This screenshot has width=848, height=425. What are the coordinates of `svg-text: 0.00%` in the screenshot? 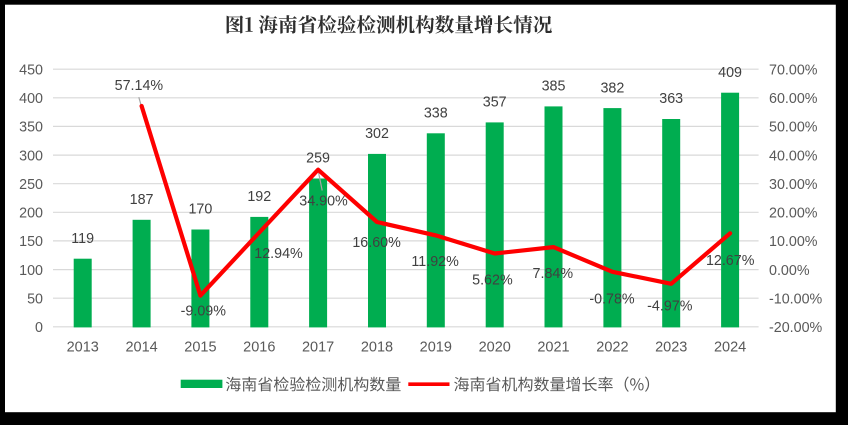 It's located at (789, 271).